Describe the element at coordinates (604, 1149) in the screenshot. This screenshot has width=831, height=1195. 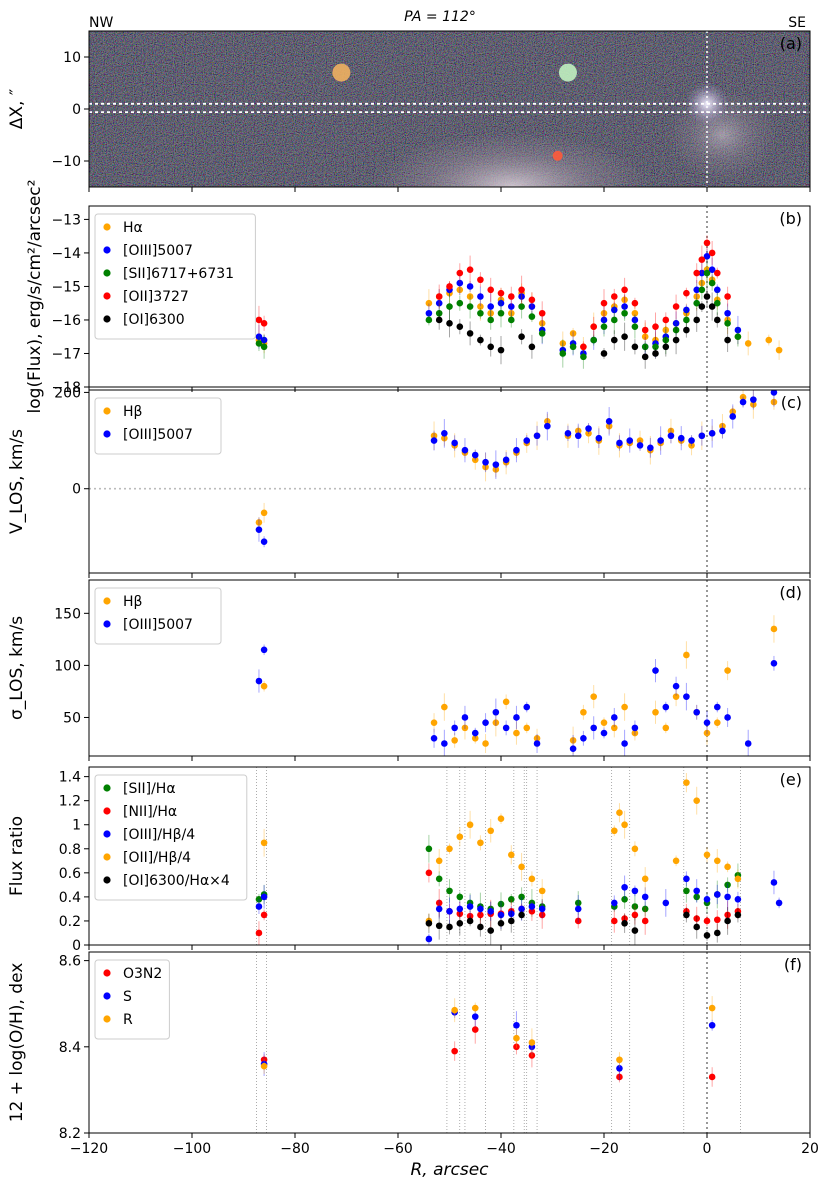
I see `x-tick-label: −20` at that location.